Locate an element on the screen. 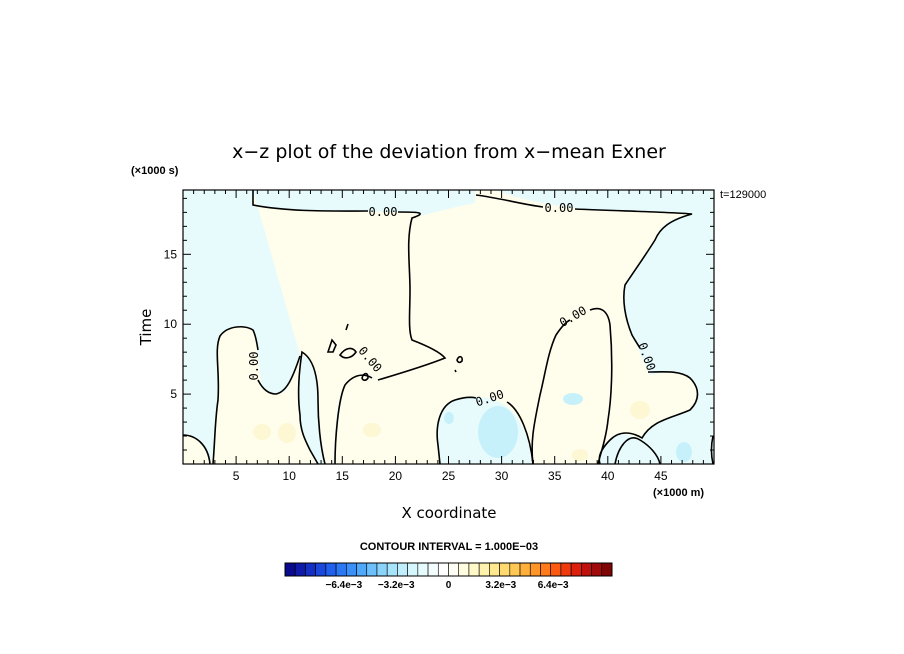 This screenshot has height=654, width=904. x-tick-label: 10 is located at coordinates (290, 476).